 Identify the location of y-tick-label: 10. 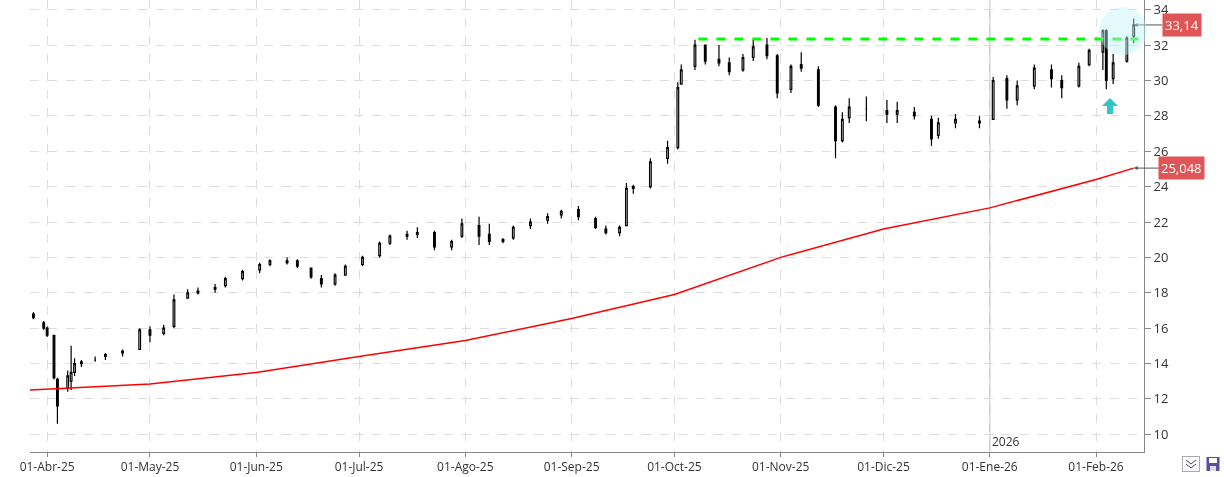
(1161, 433).